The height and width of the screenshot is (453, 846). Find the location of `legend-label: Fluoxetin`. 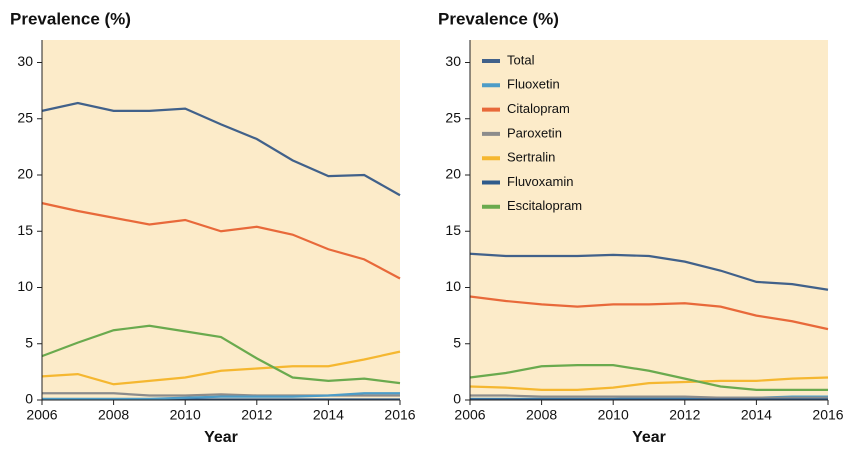

legend-label: Fluoxetin is located at coordinates (533, 84).